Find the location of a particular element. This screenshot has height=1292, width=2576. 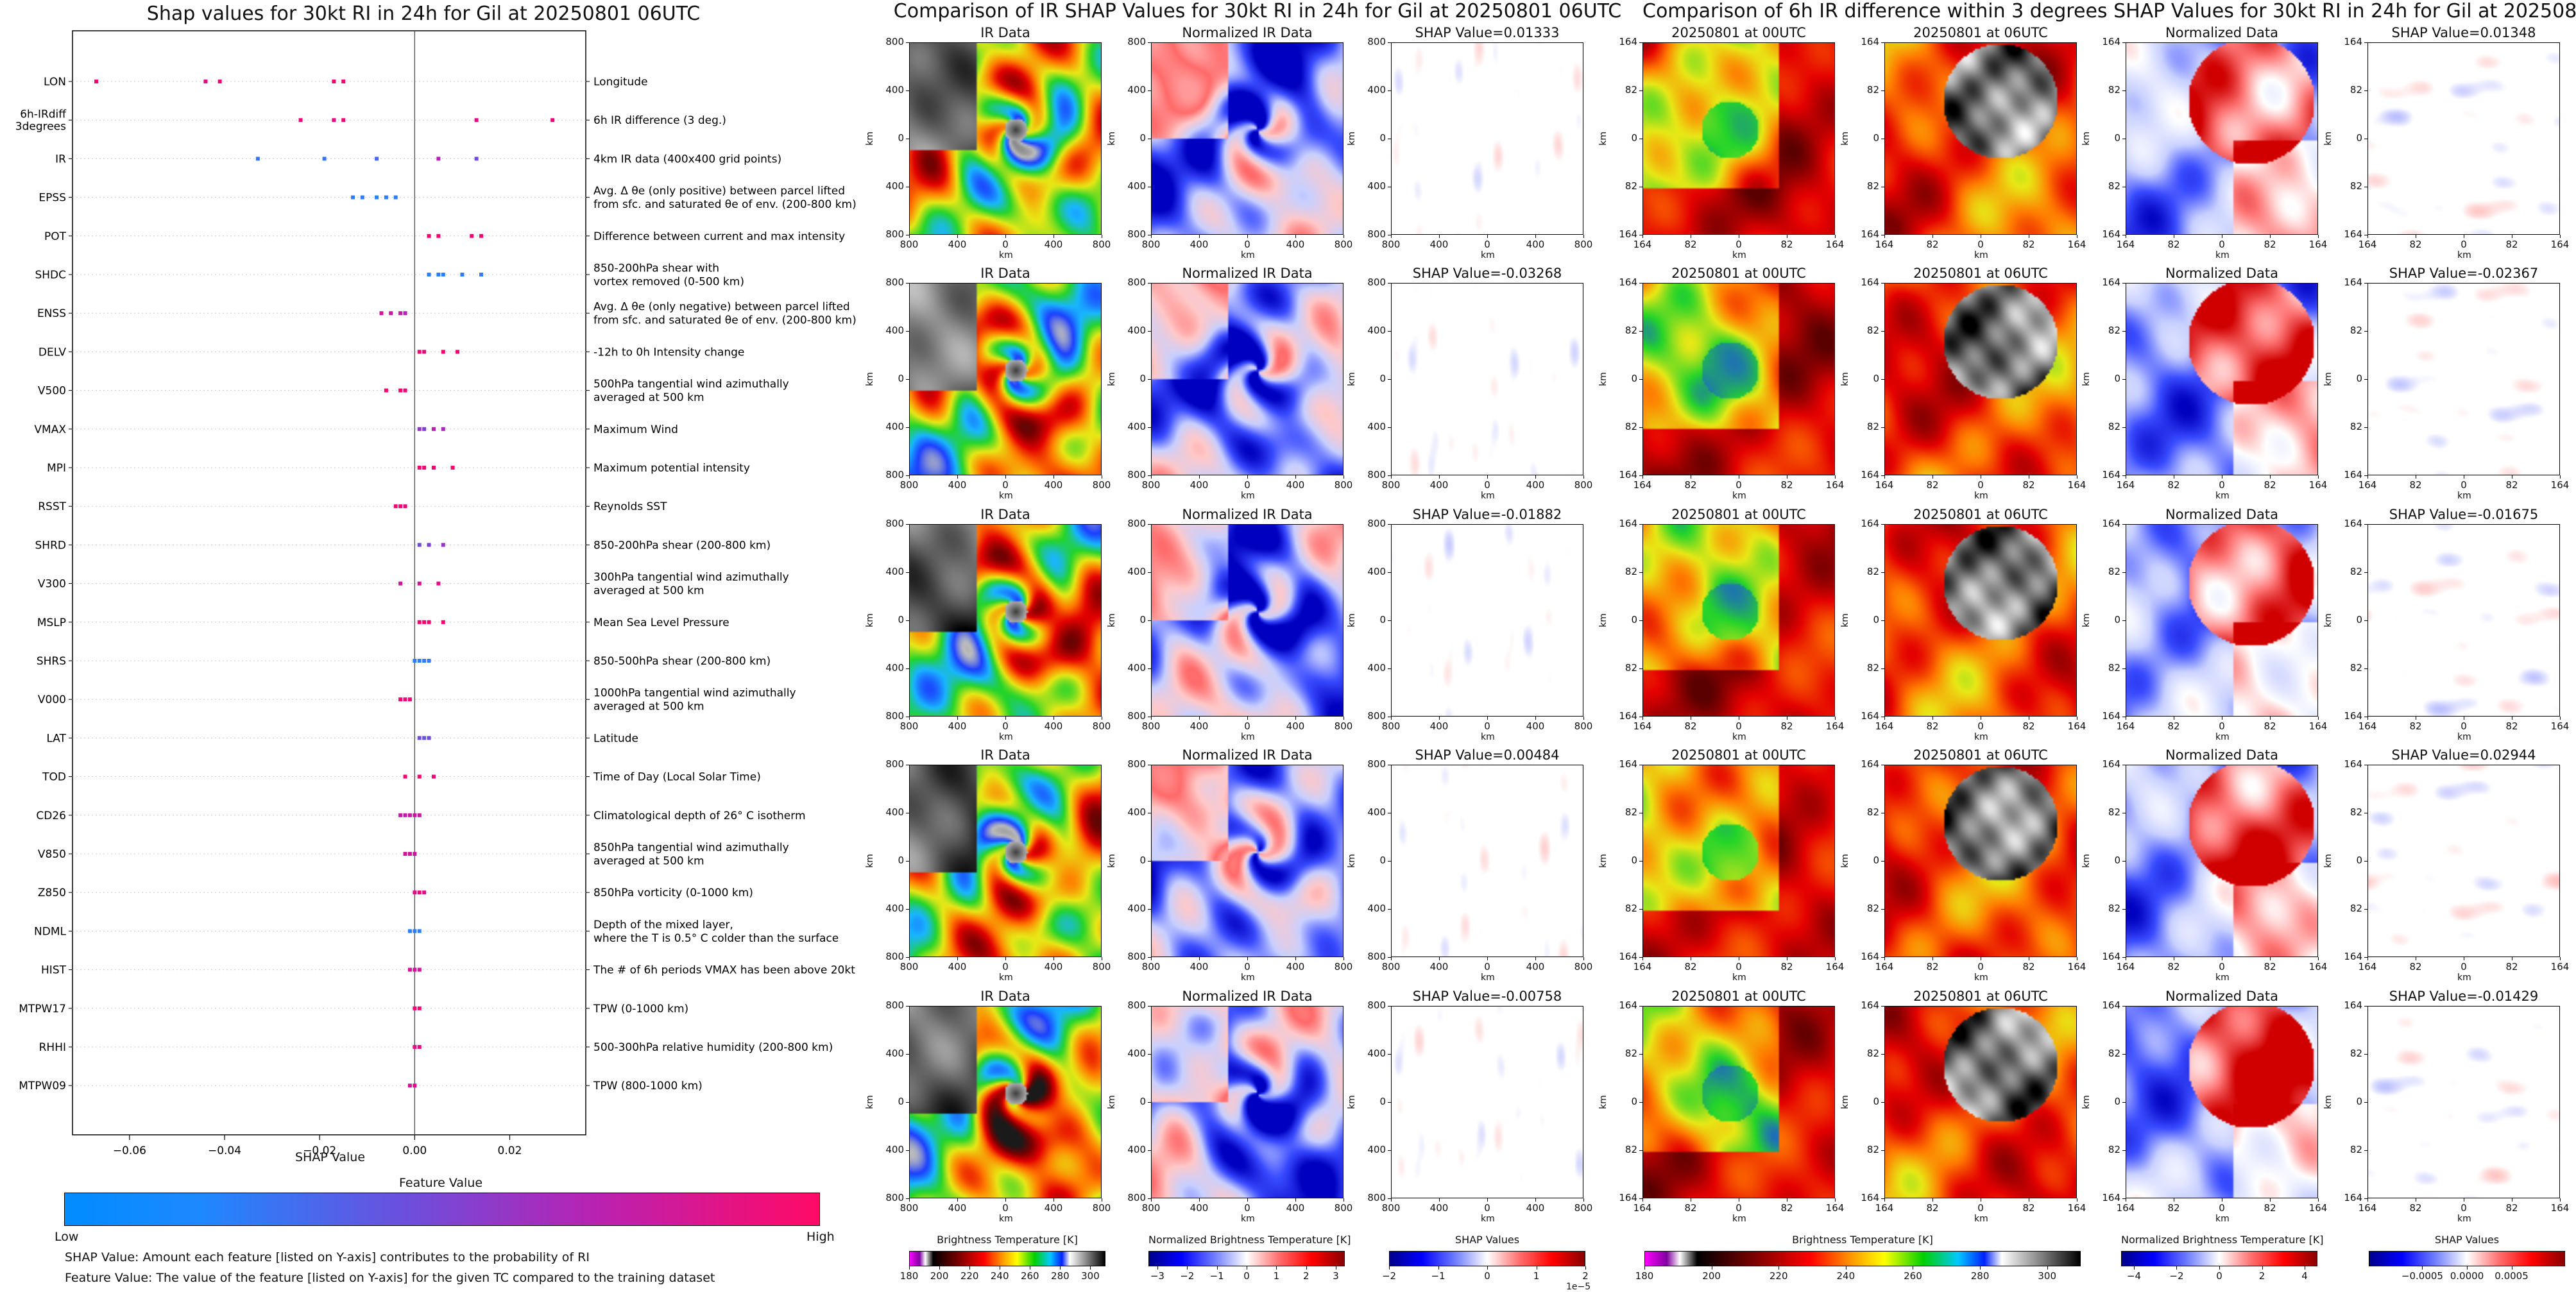

feature-description: 4km IR data (400x400 grid points) is located at coordinates (687, 159).